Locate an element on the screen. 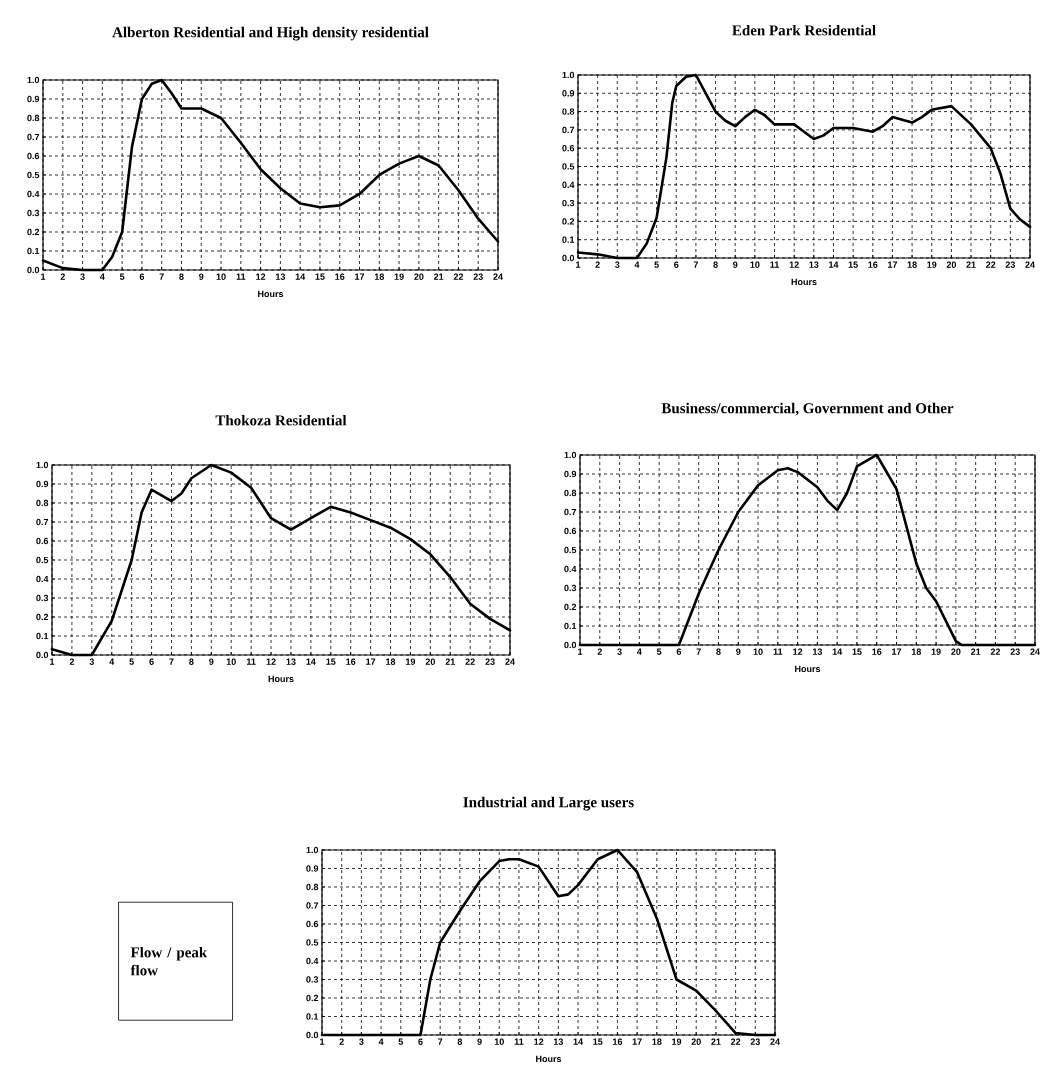  x-tick-label: 16 is located at coordinates (351, 661).